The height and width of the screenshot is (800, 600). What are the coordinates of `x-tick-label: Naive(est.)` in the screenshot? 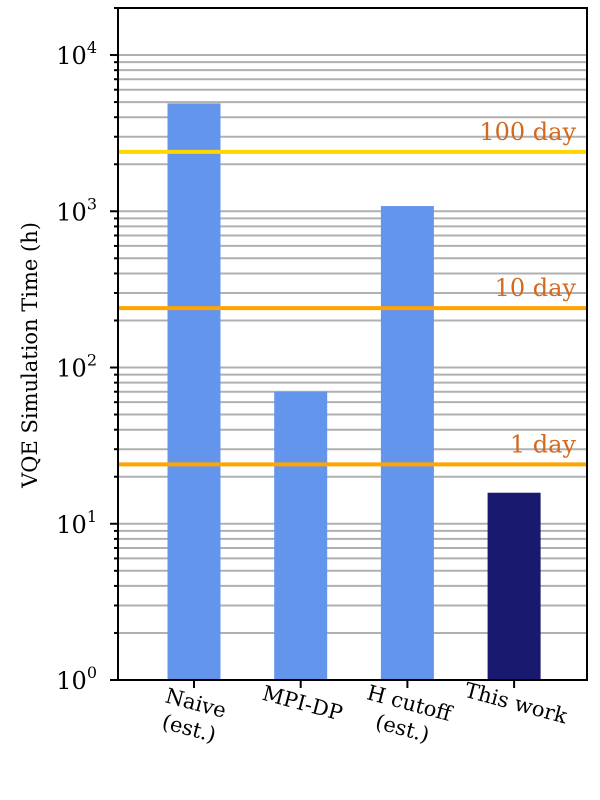 It's located at (194, 715).